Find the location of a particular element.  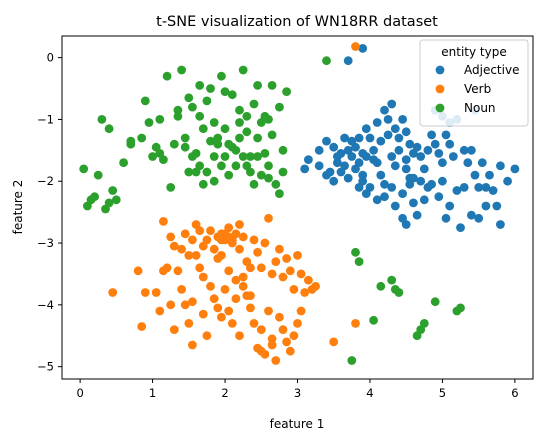

legend-label-adjective: Adjective is located at coordinates (491, 70).